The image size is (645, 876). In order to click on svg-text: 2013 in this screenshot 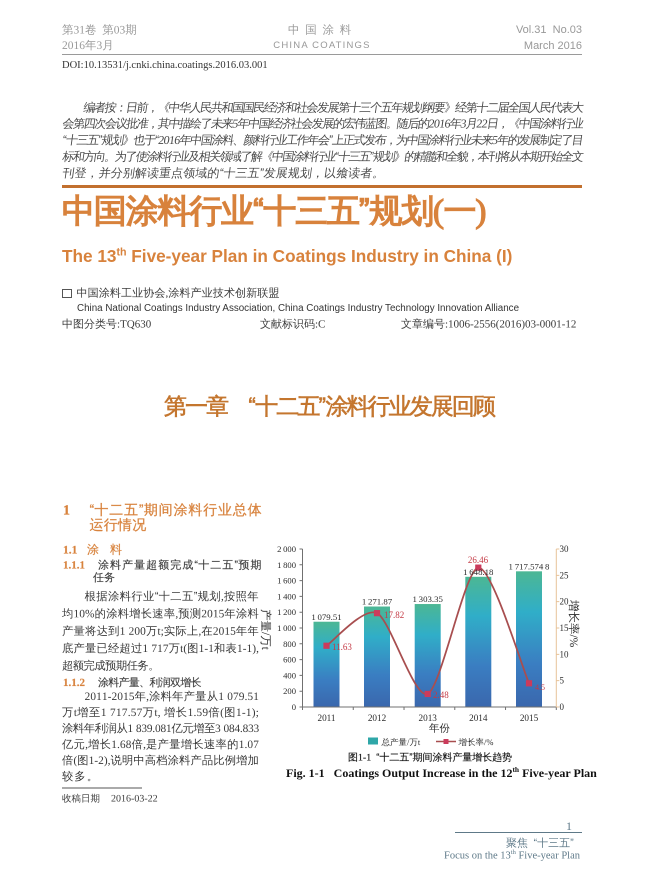, I will do `click(428, 718)`.